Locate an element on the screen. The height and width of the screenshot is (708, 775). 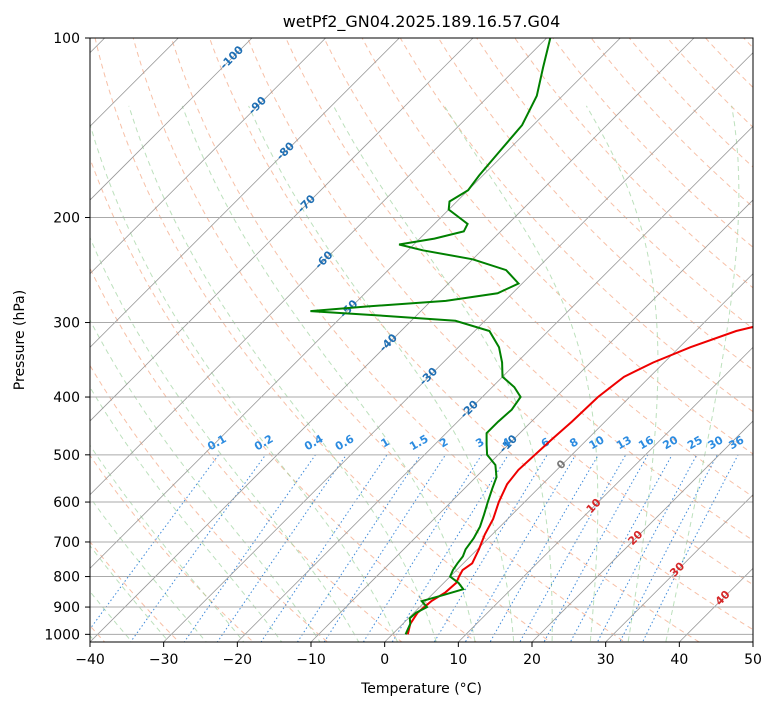
y-tick-label: 300 is located at coordinates (66, 324).